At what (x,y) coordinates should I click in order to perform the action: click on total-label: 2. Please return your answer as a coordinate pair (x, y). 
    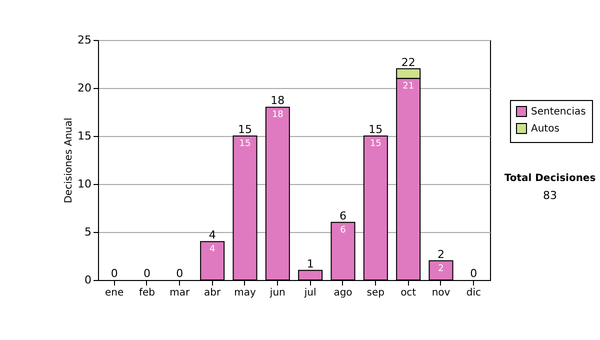
    Looking at the image, I should click on (441, 254).